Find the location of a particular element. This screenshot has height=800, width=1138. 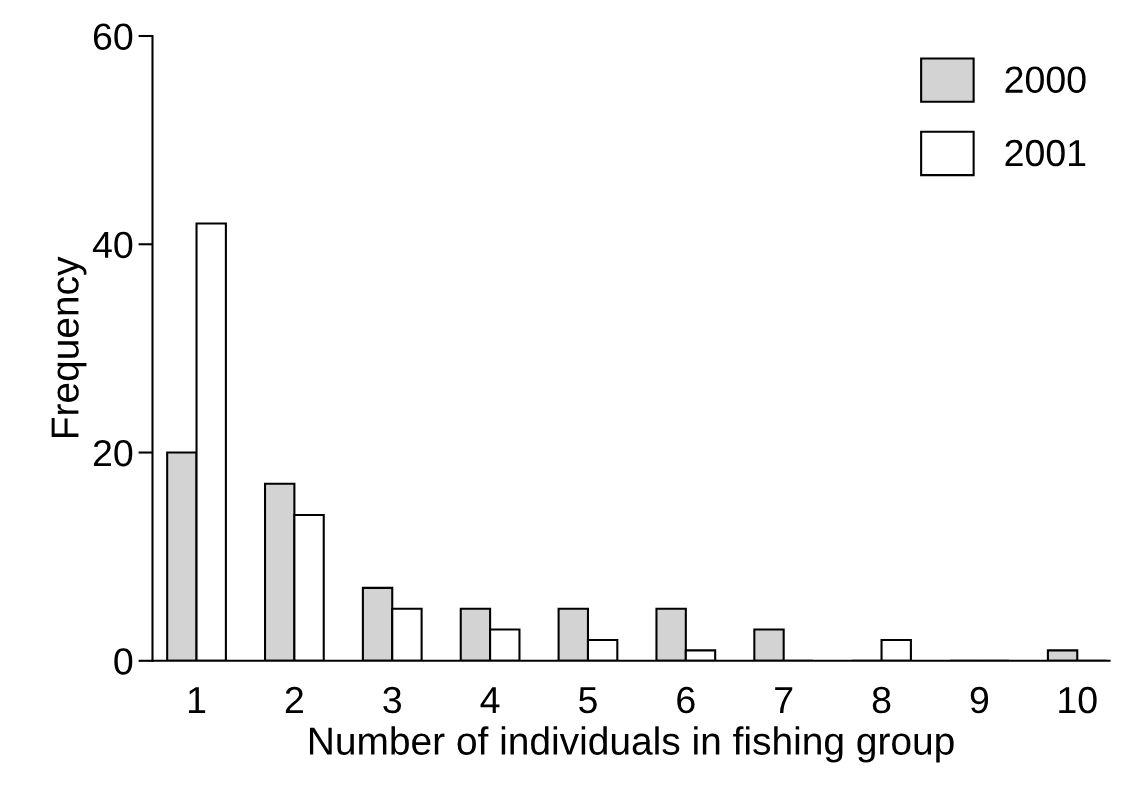

x-tick-label: 9 is located at coordinates (979, 700).